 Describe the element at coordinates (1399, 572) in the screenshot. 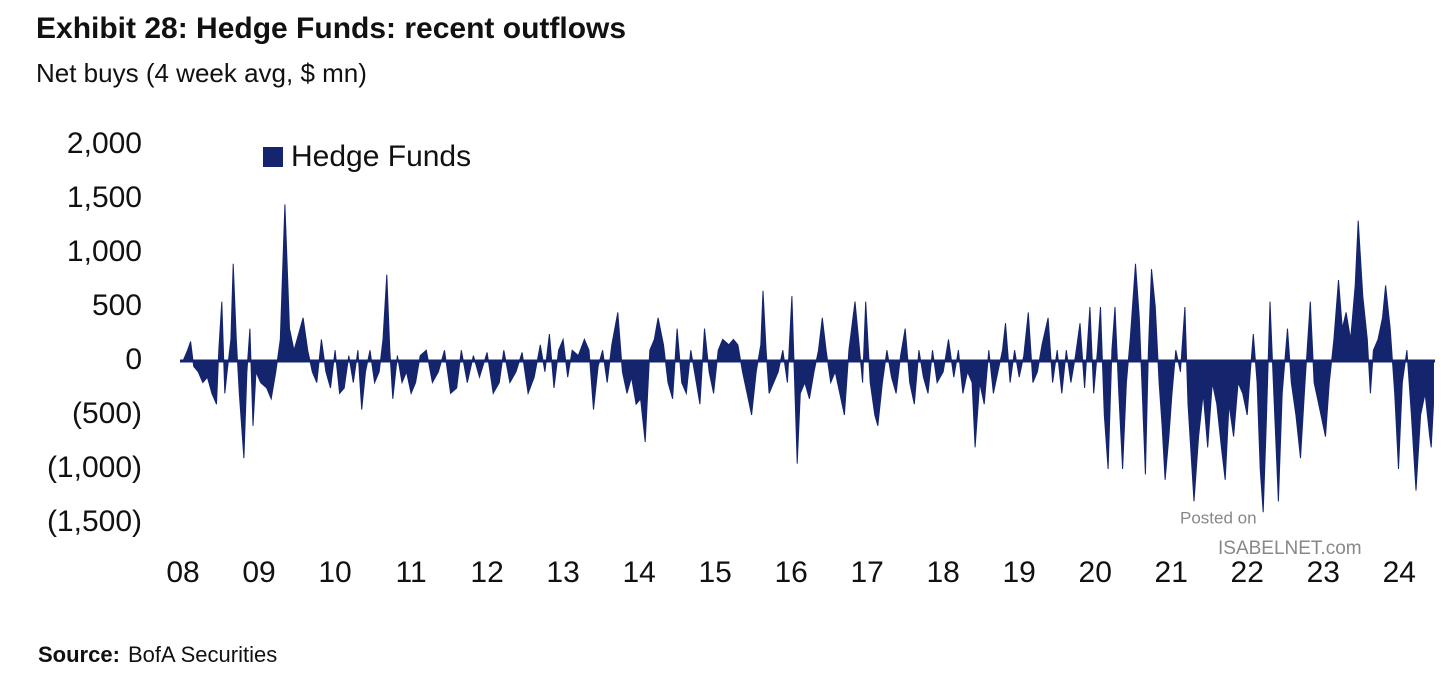

I see `x-tick-label: 24` at that location.